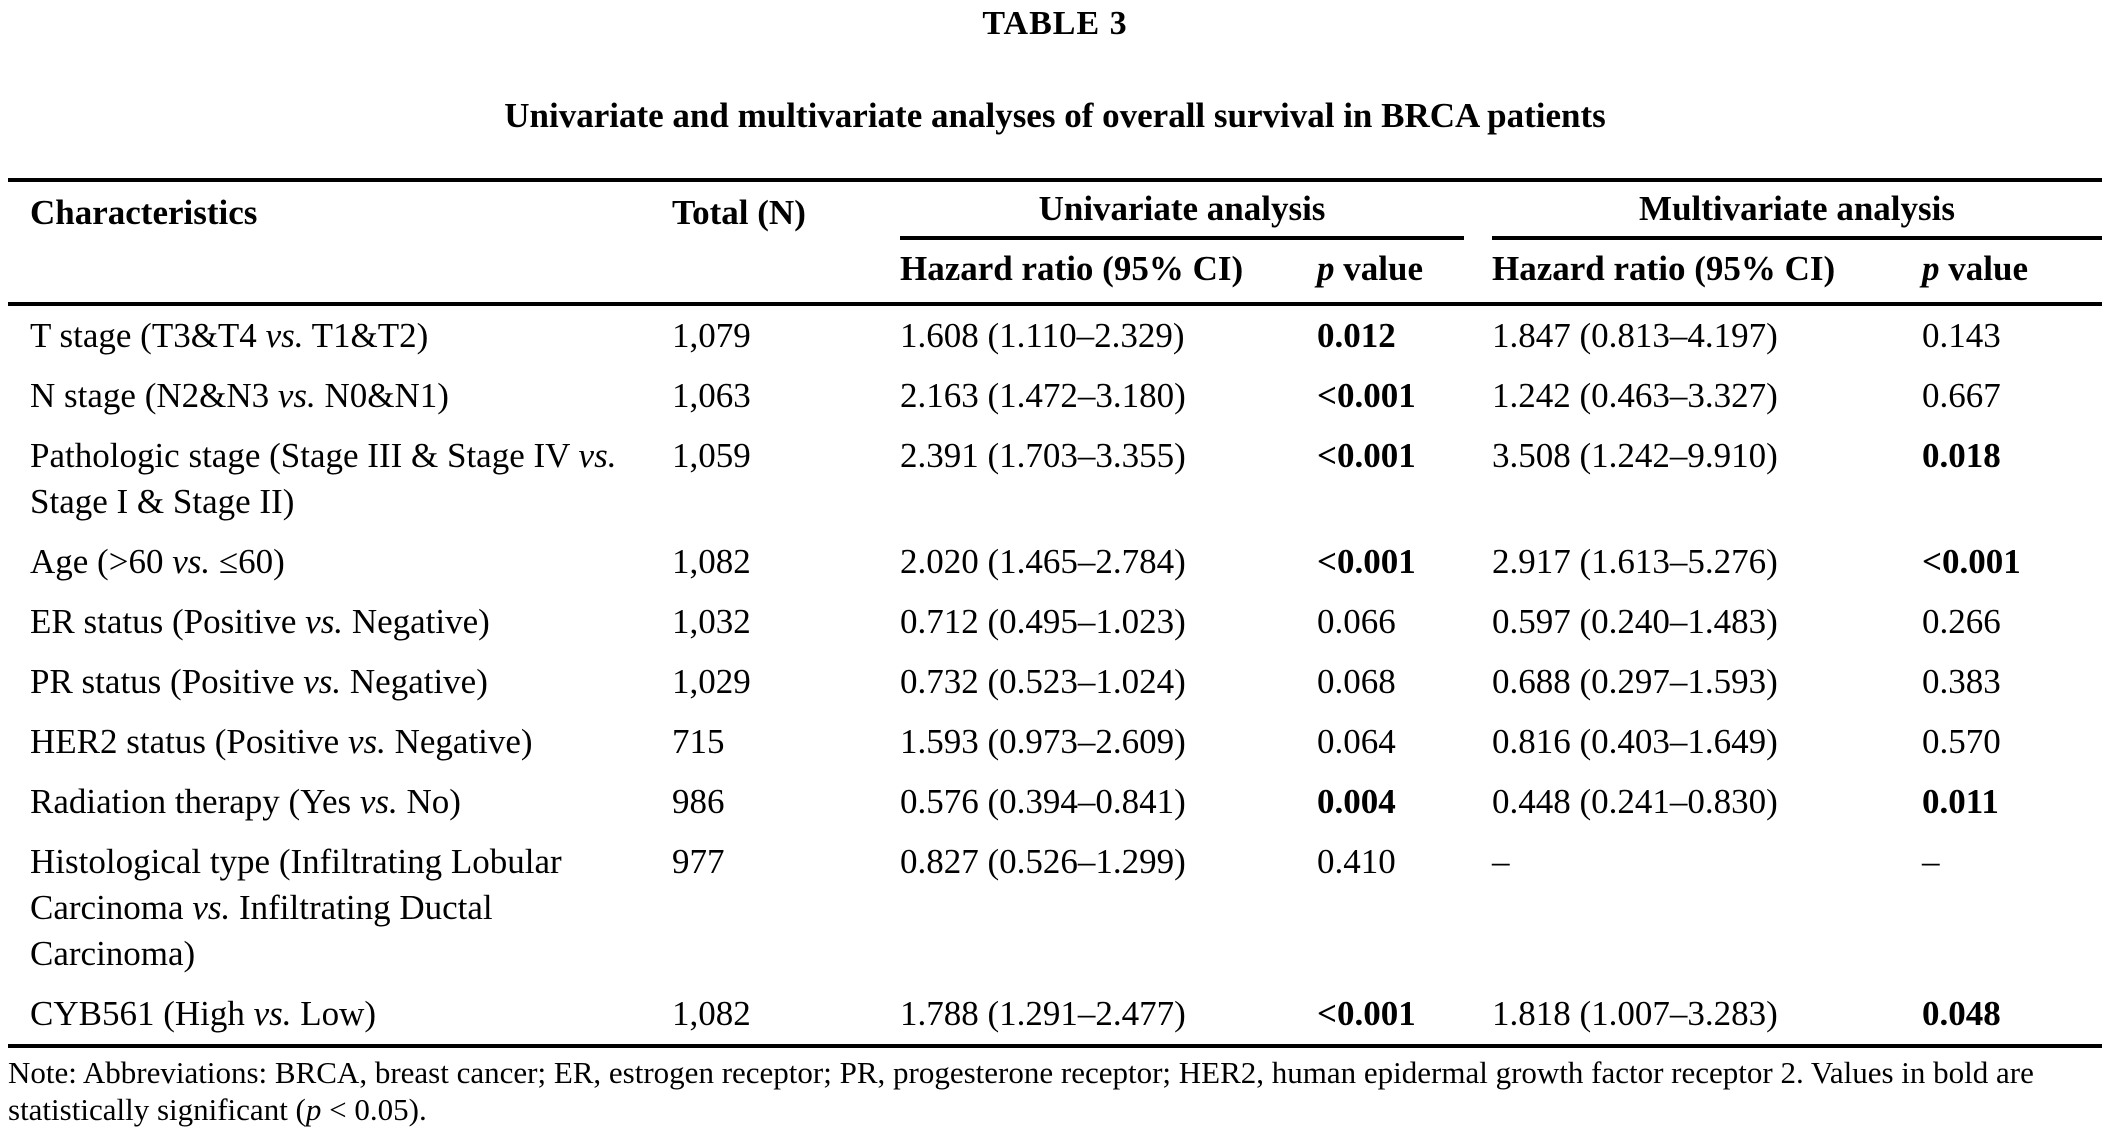 The width and height of the screenshot is (2110, 1129). I want to click on multi-p-value-cell: 0.048, so click(1961, 1013).